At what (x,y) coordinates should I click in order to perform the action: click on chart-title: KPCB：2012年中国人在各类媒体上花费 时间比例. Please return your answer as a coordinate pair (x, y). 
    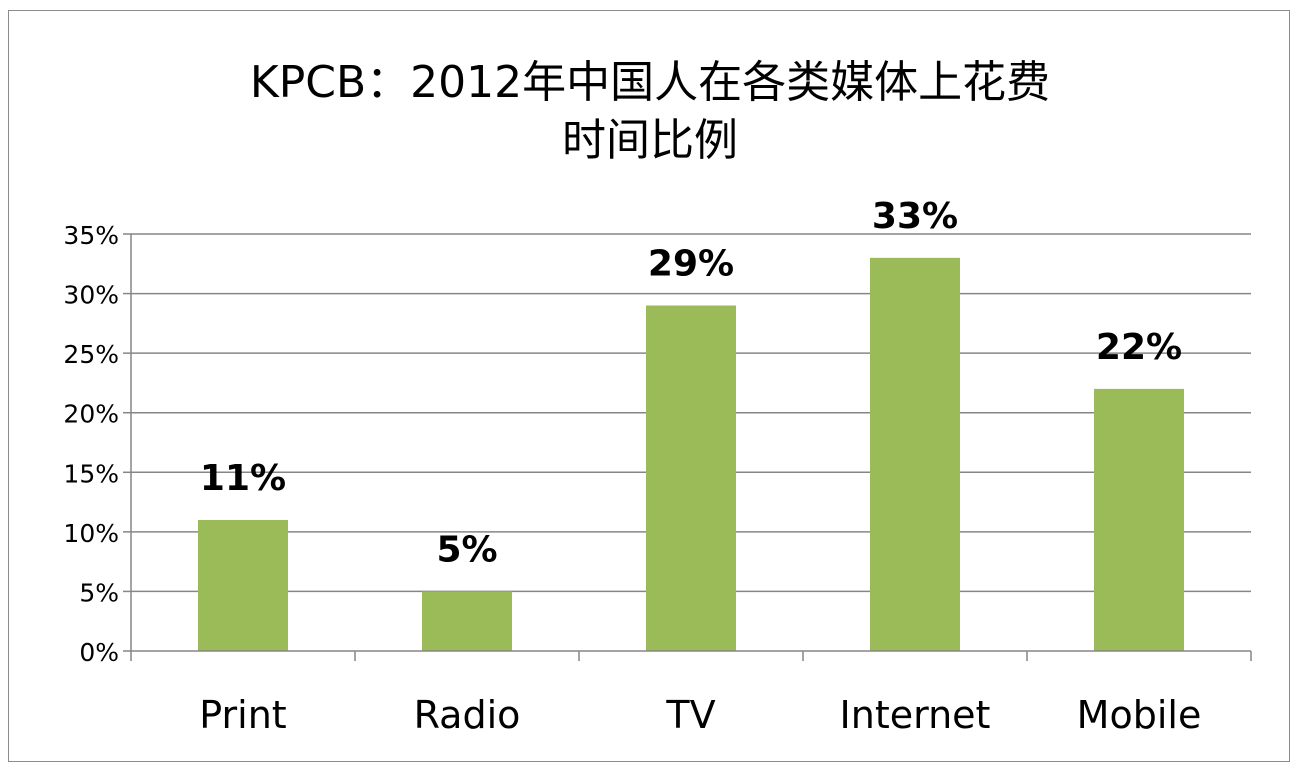
    Looking at the image, I should click on (650, 112).